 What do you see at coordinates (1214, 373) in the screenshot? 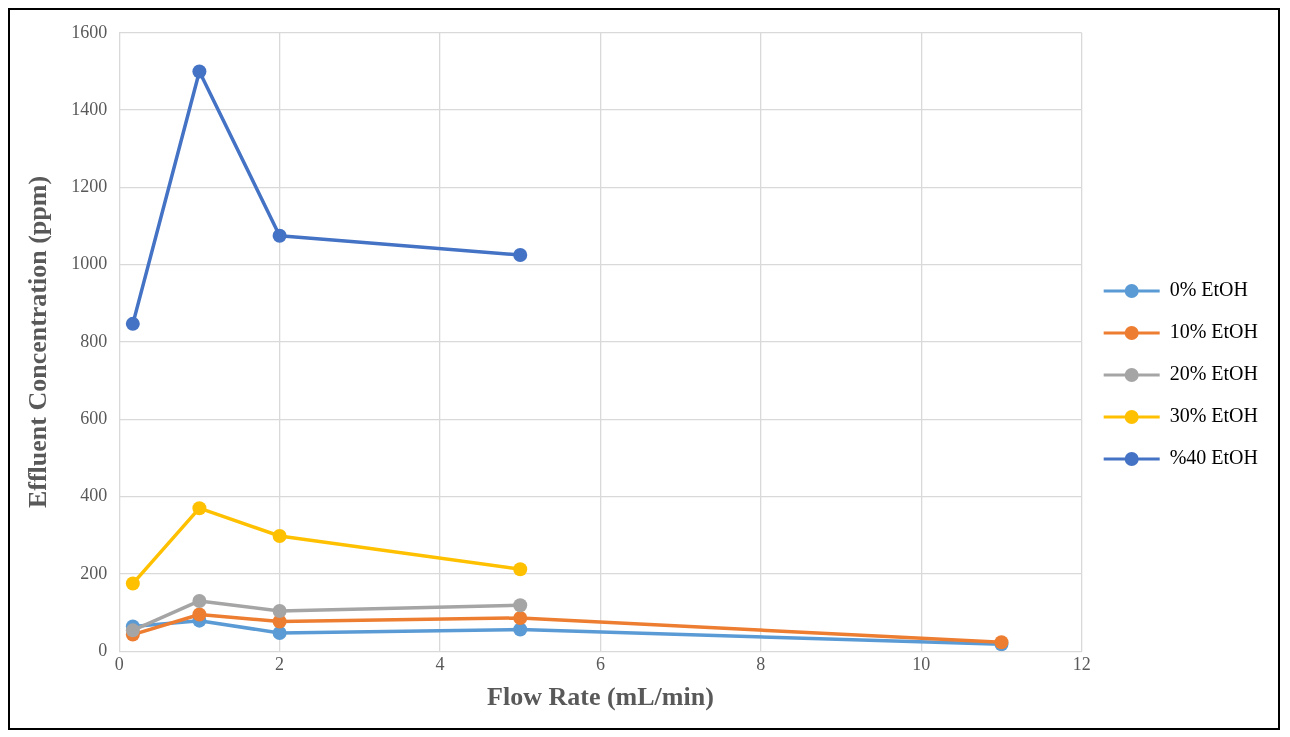
I see `legend-label: 20% EtOH` at bounding box center [1214, 373].